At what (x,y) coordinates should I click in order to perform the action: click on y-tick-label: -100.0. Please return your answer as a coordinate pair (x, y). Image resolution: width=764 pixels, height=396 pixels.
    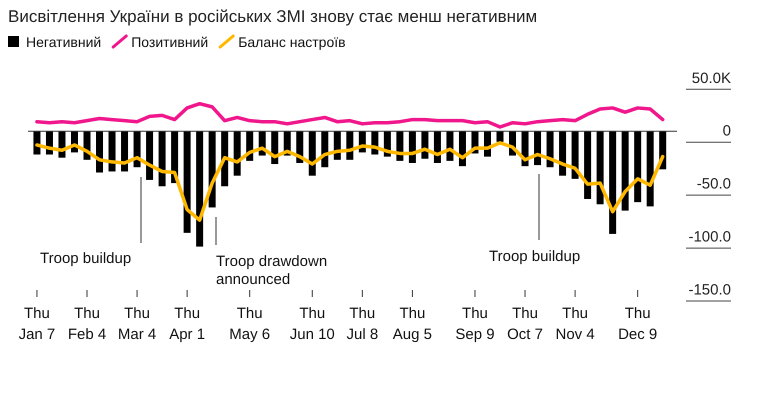
    Looking at the image, I should click on (709, 237).